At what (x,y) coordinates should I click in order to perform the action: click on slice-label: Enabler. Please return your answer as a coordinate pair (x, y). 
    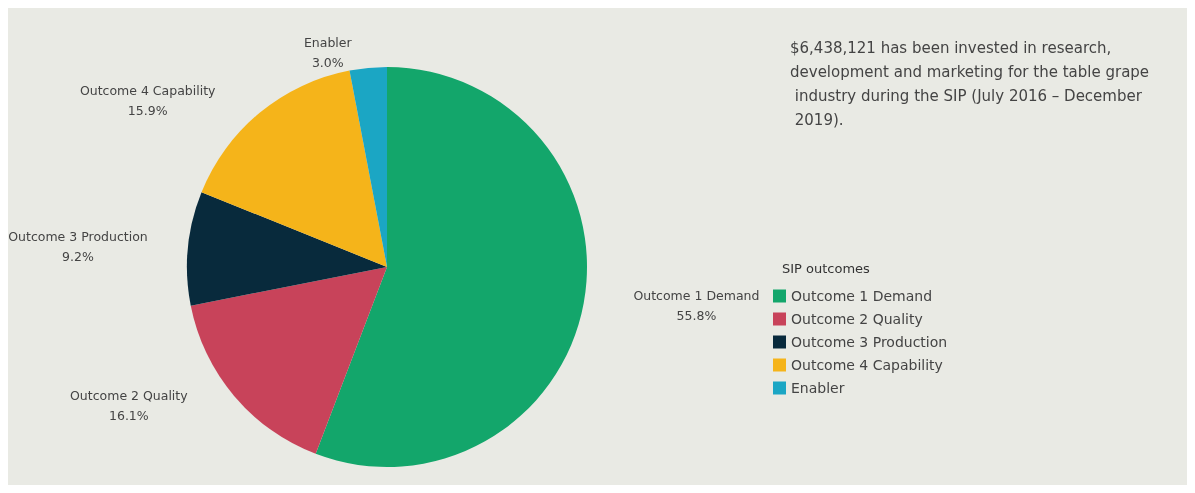
    Looking at the image, I should click on (328, 43).